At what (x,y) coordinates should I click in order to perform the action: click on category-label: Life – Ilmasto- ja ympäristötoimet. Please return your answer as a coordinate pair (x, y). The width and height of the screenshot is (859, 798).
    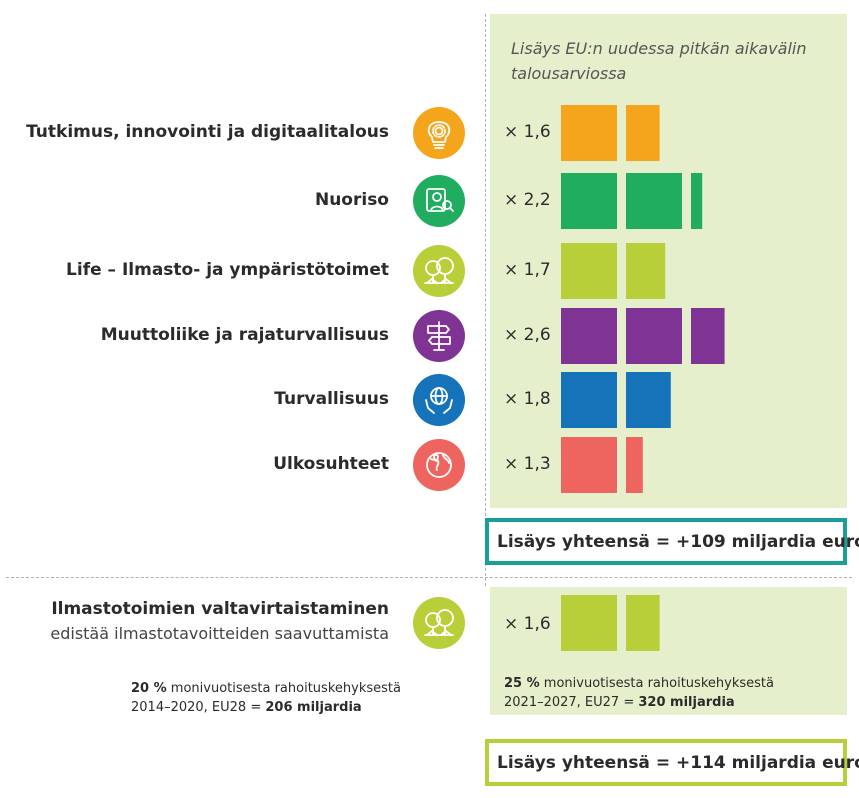
    Looking at the image, I should click on (227, 270).